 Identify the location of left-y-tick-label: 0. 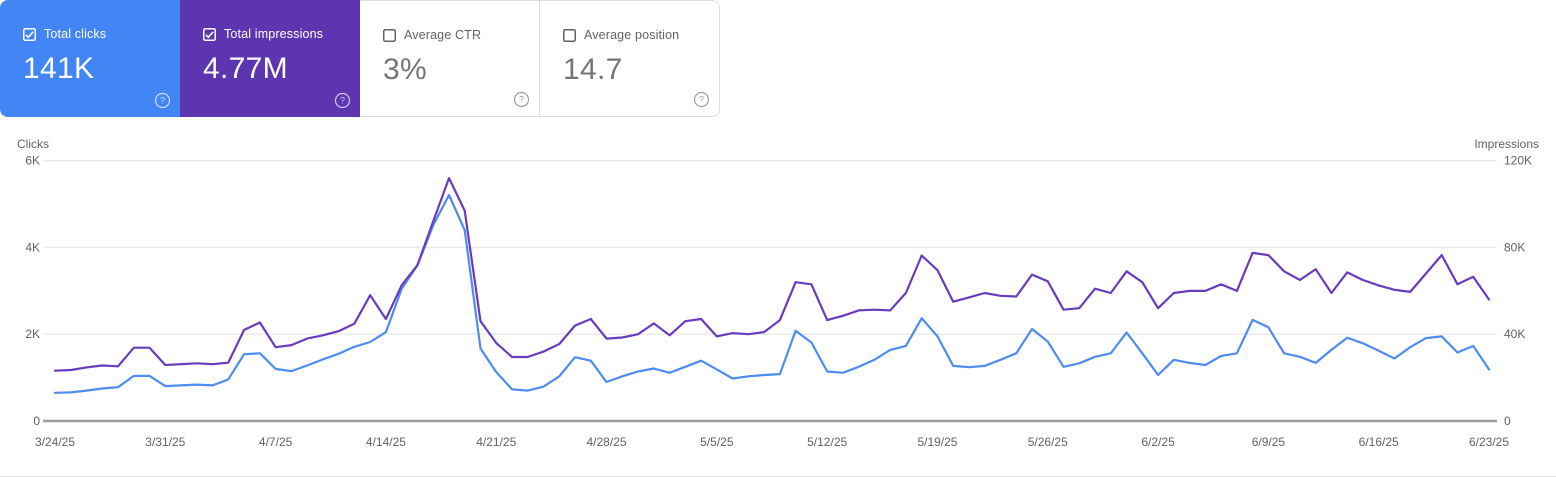
(36, 421).